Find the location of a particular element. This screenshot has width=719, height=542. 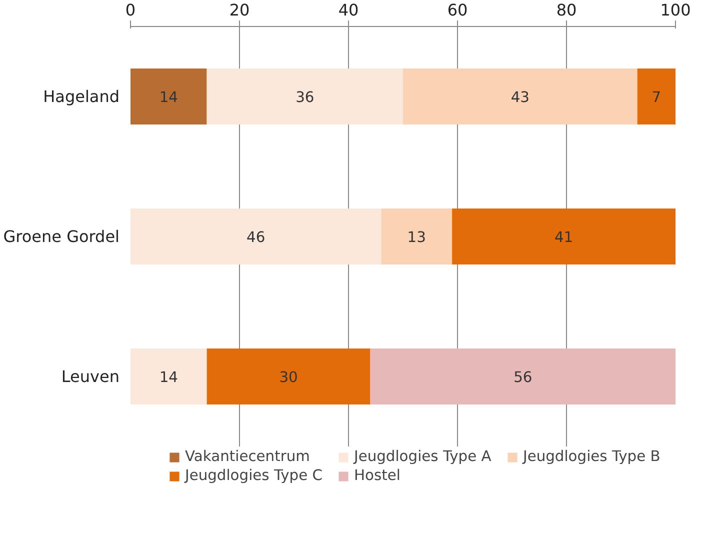

data-label: 7 is located at coordinates (657, 97).